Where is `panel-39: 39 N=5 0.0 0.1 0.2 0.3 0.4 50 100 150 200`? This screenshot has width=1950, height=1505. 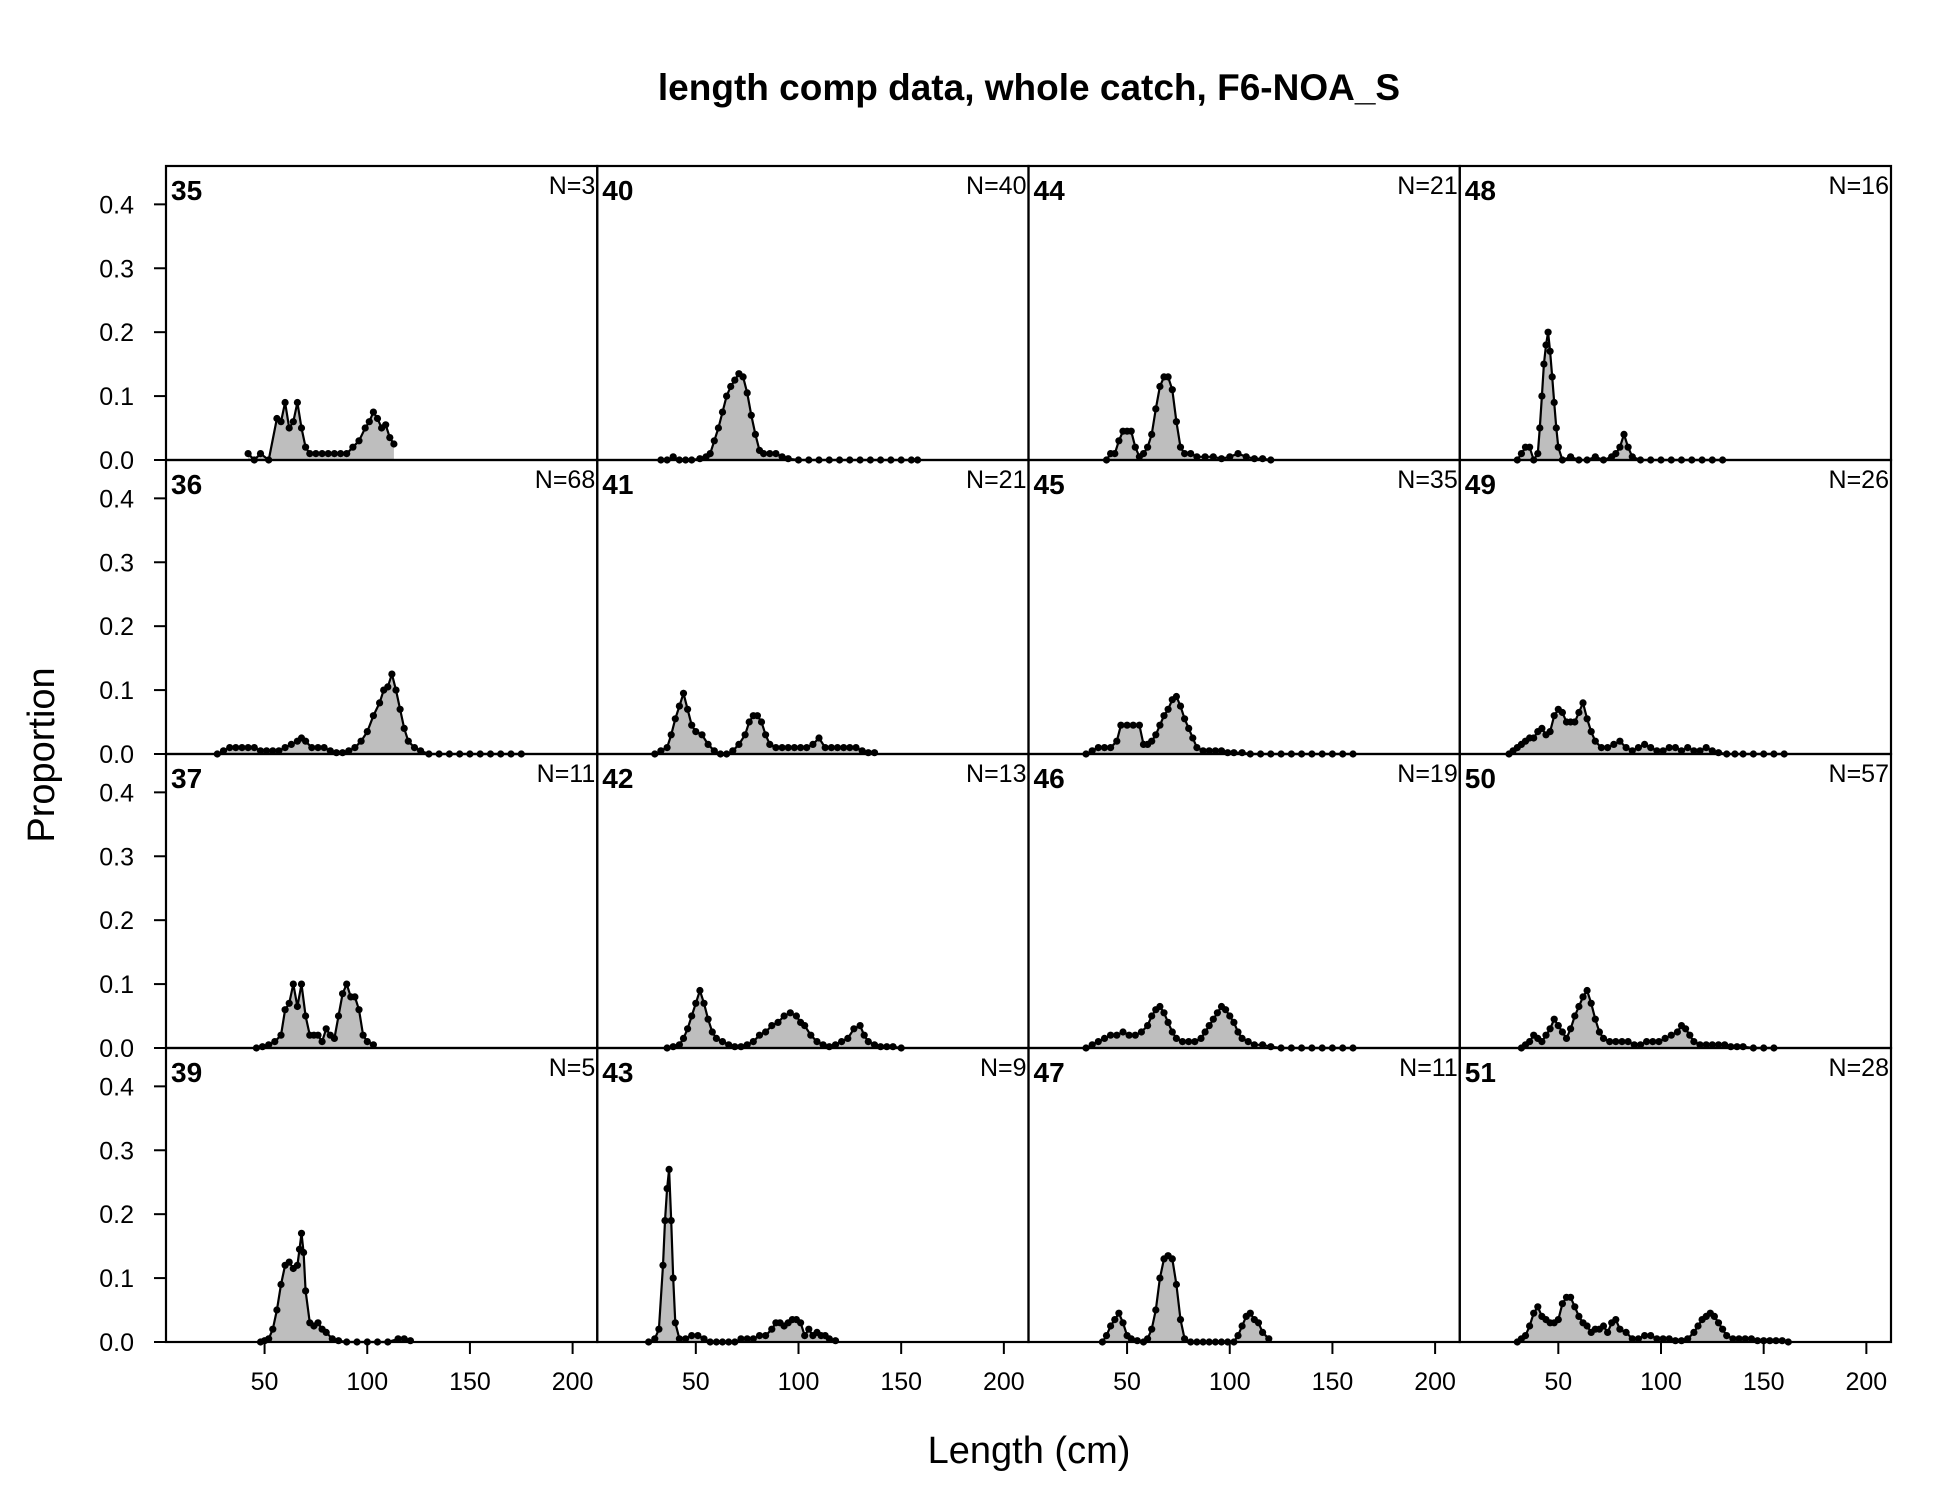
panel-39: 39 N=5 0.0 0.1 0.2 0.3 0.4 50 100 150 200 is located at coordinates (349, 1221).